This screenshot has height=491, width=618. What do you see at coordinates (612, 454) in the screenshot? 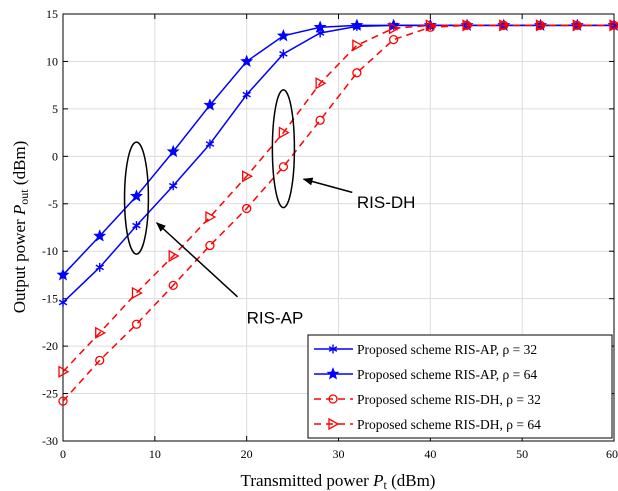
I see `x-tick-label: 60` at bounding box center [612, 454].